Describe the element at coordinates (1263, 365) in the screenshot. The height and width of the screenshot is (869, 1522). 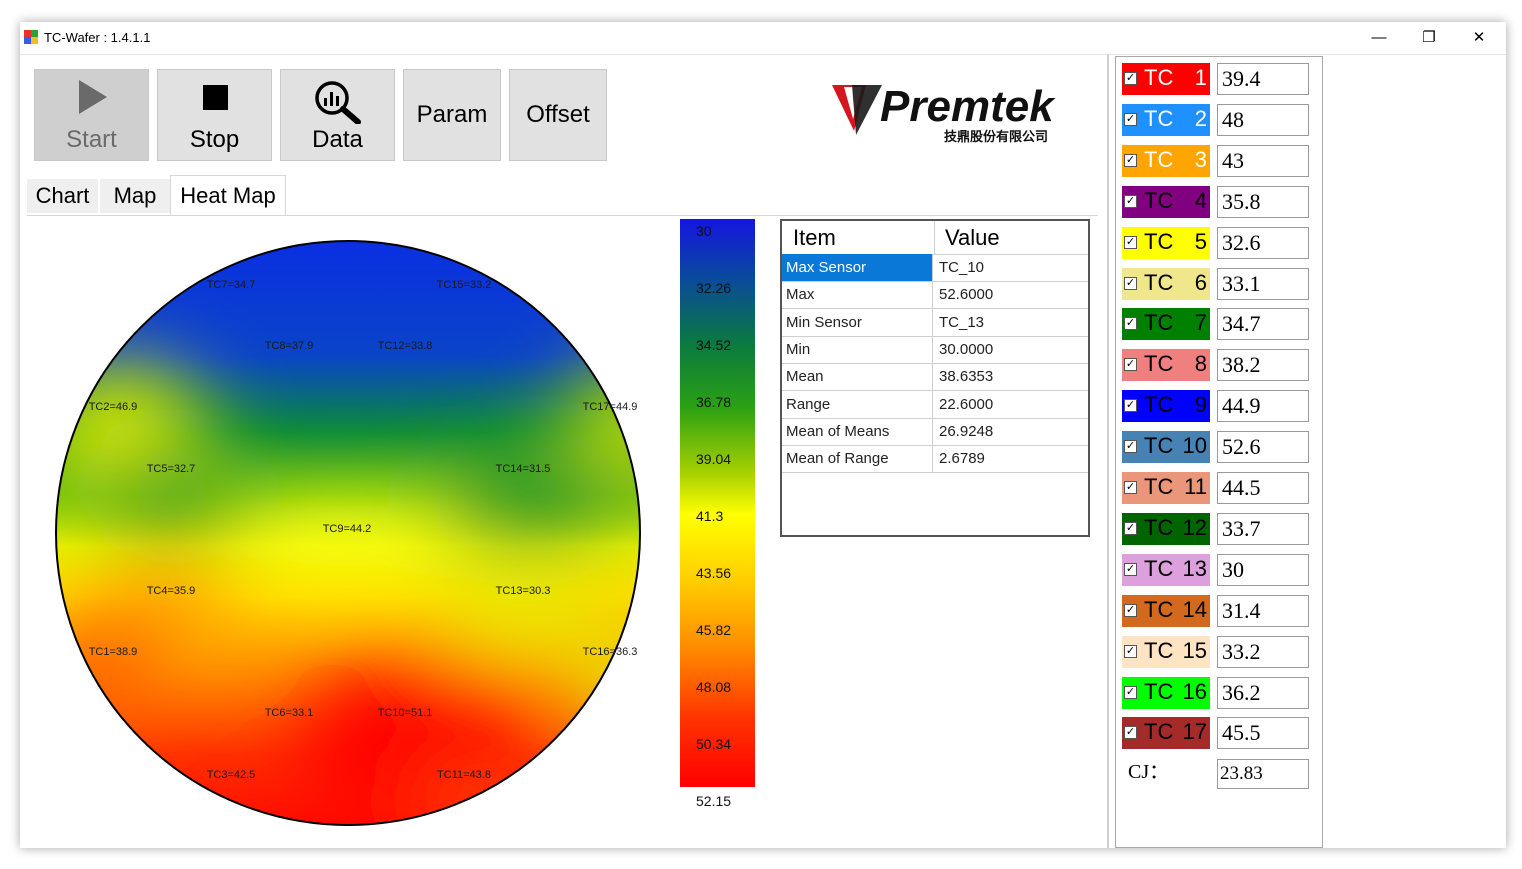
I see `tc-channel-value-field: 38.2` at that location.